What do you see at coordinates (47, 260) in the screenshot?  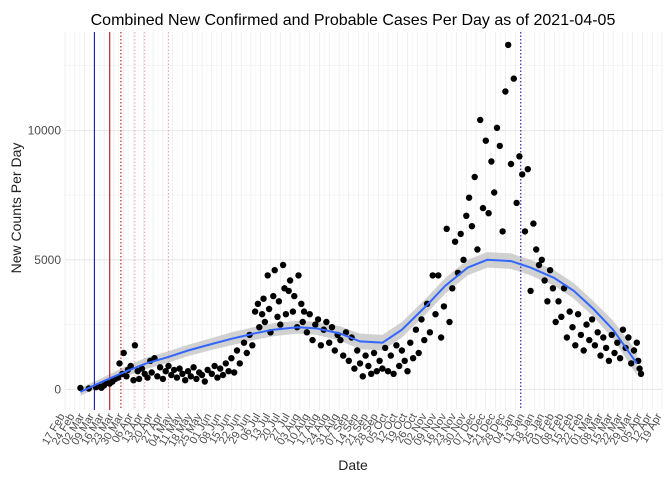 I see `y-tick-label: 5000` at bounding box center [47, 260].